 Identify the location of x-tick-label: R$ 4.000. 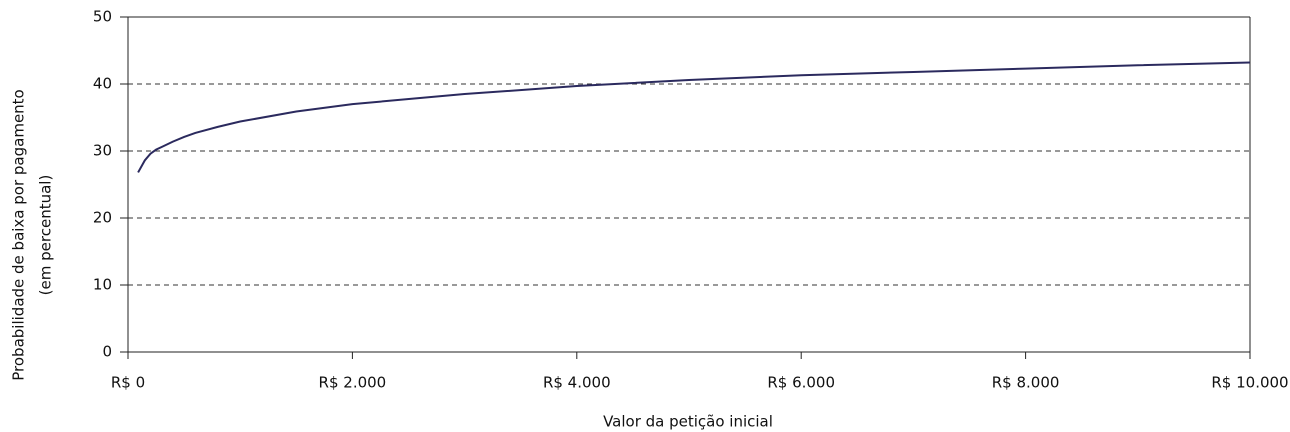
(577, 383).